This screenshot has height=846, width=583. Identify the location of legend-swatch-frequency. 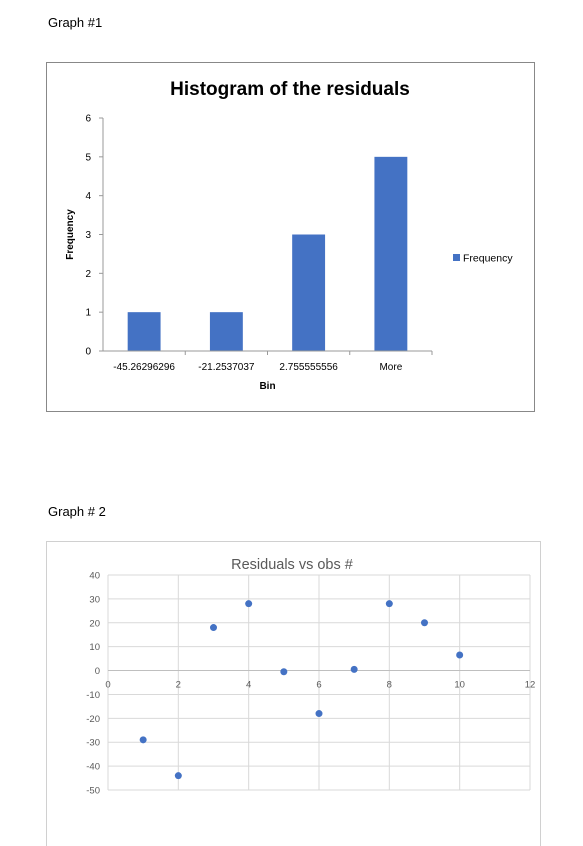
(456, 257).